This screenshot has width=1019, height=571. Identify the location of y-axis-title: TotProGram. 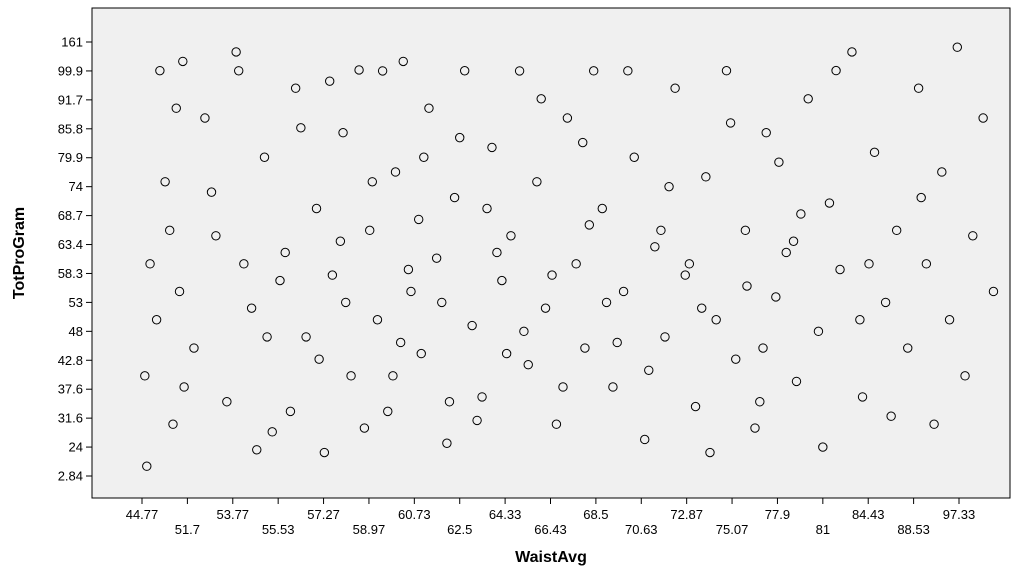
(19, 253).